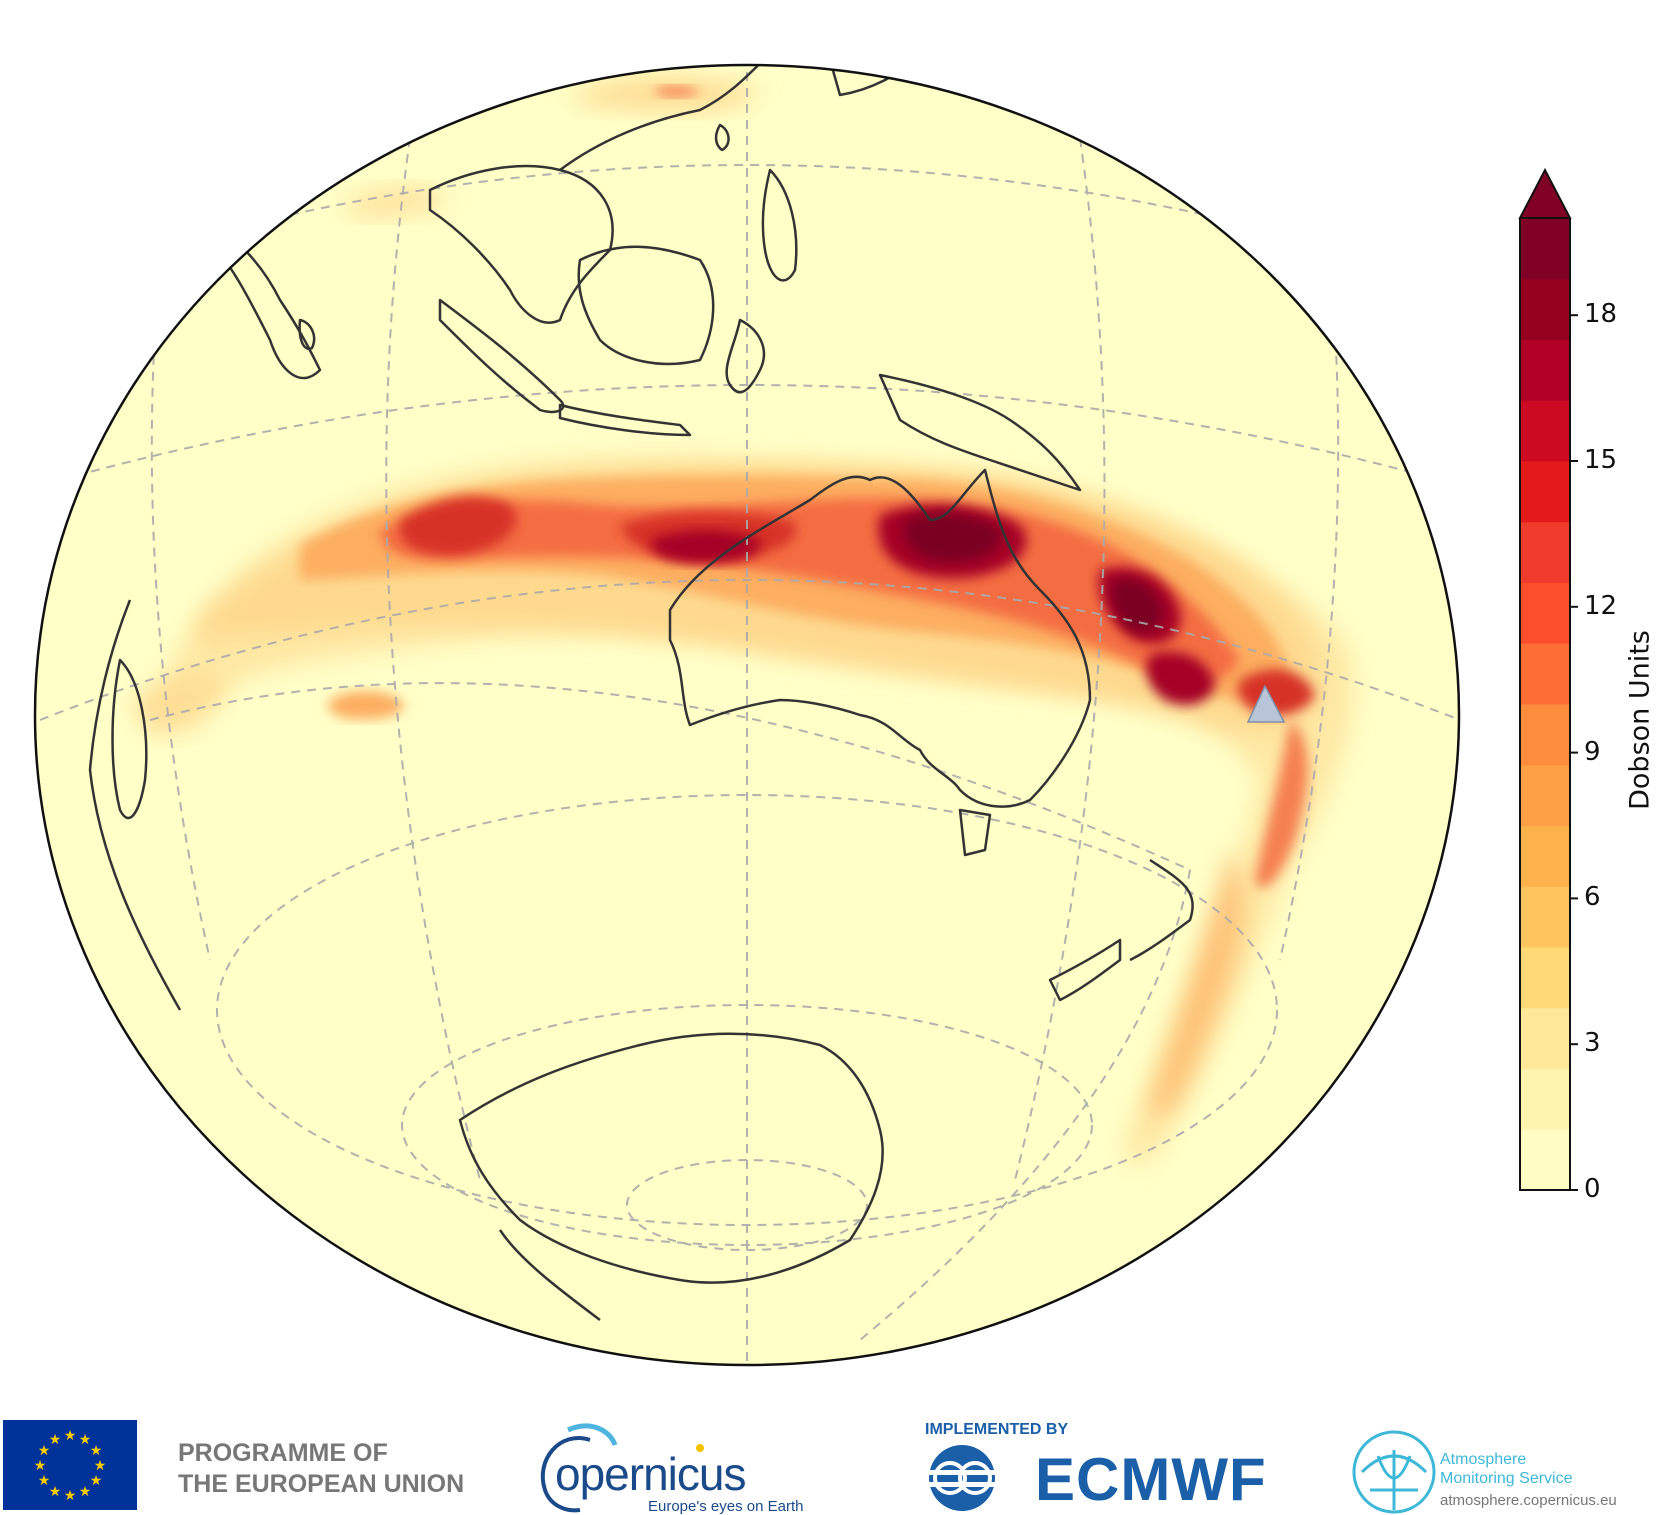 Image resolution: width=1670 pixels, height=1515 pixels. I want to click on ams-line1: Atmosphere, so click(1483, 1459).